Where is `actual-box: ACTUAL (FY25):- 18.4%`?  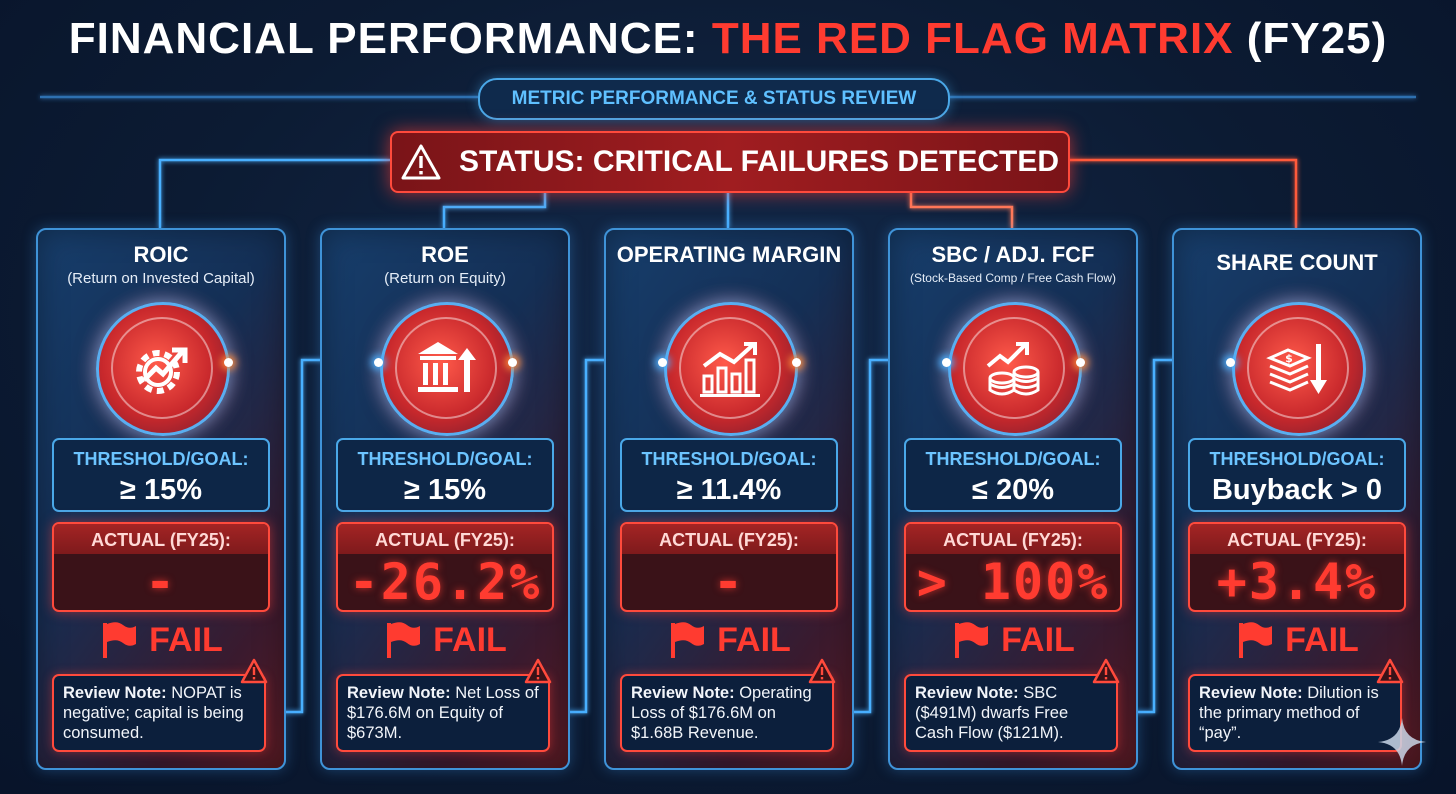
actual-box: ACTUAL (FY25):- 18.4% is located at coordinates (161, 567).